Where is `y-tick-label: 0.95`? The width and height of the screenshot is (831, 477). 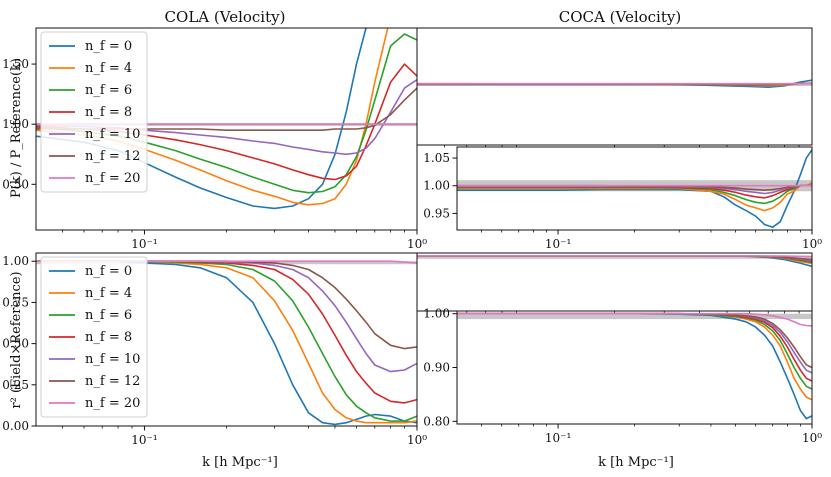
y-tick-label: 0.95 is located at coordinates (436, 213).